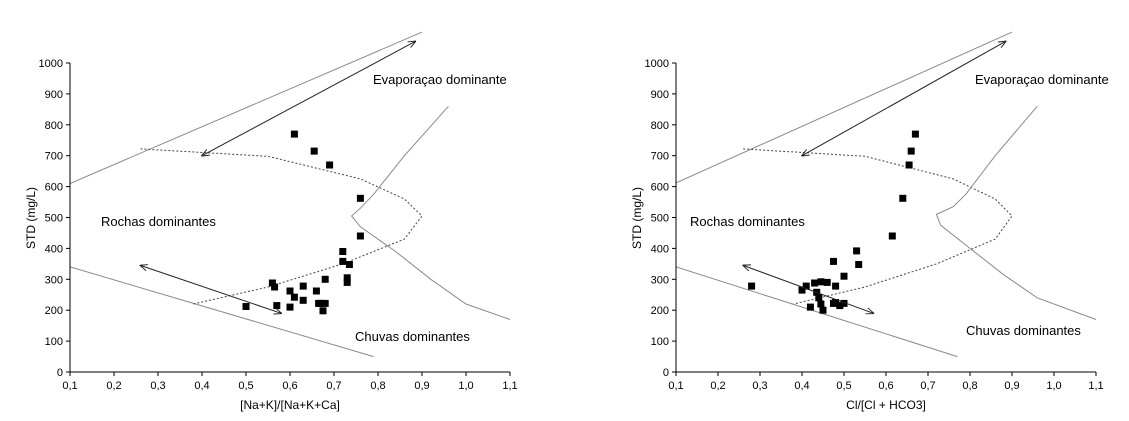 The image size is (1129, 421). What do you see at coordinates (657, 64) in the screenshot?
I see `y-tick-label: 1000` at bounding box center [657, 64].